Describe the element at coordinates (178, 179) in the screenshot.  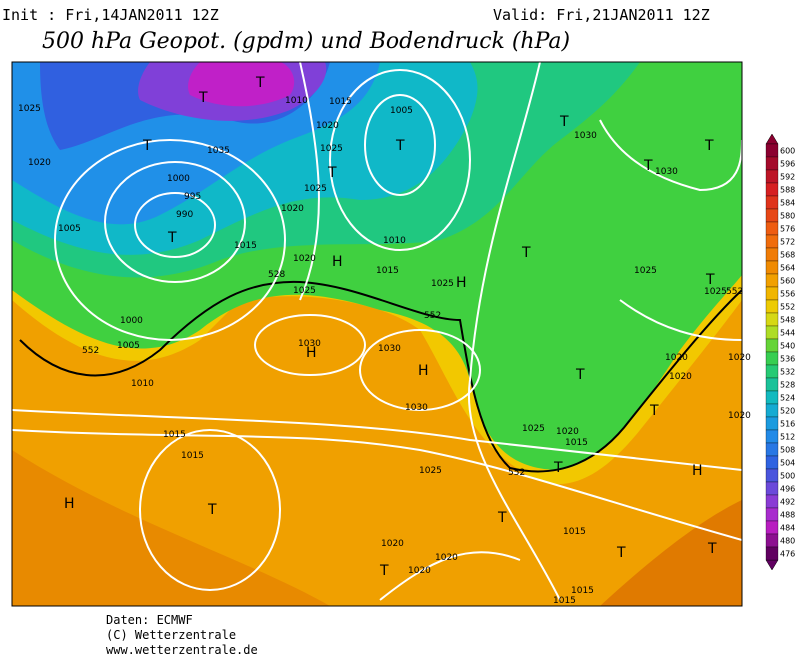
I see `isobar-label: 1000` at that location.